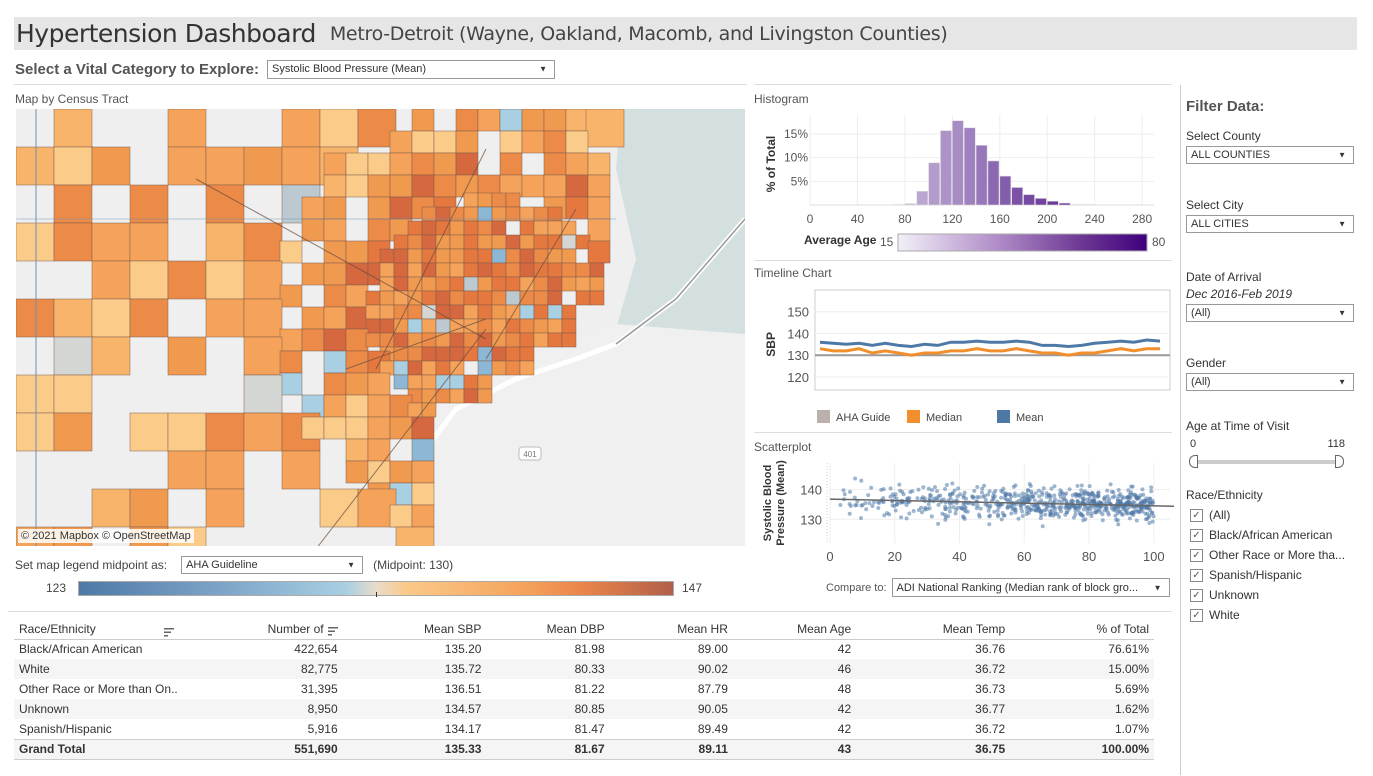 Image resolution: width=1373 pixels, height=776 pixels. I want to click on county-dropdown: ALL COUNTIES ▼, so click(1270, 155).